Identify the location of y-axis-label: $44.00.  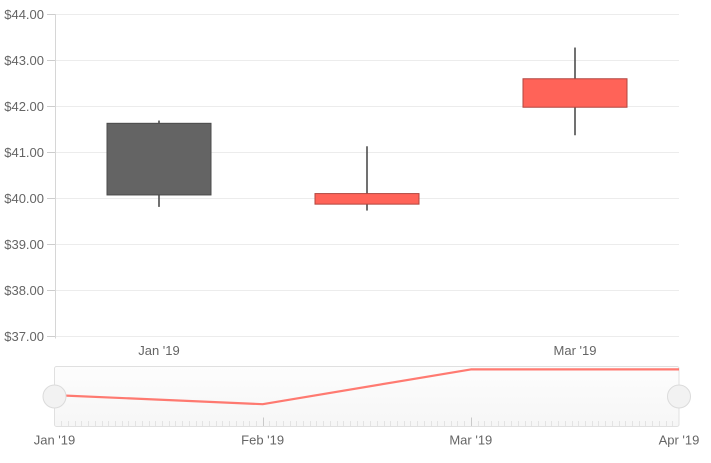
(24, 14).